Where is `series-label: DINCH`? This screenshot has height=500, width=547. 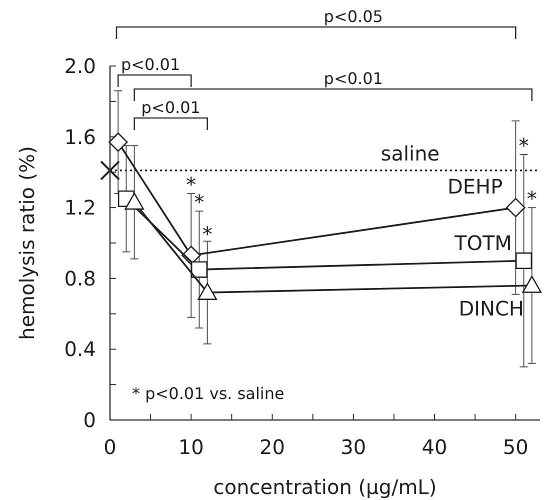 series-label: DINCH is located at coordinates (491, 308).